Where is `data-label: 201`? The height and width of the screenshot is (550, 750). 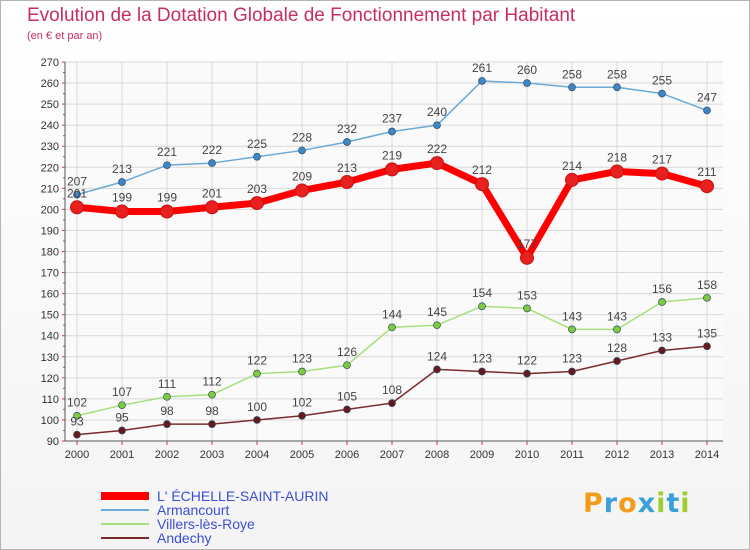 data-label: 201 is located at coordinates (77, 193).